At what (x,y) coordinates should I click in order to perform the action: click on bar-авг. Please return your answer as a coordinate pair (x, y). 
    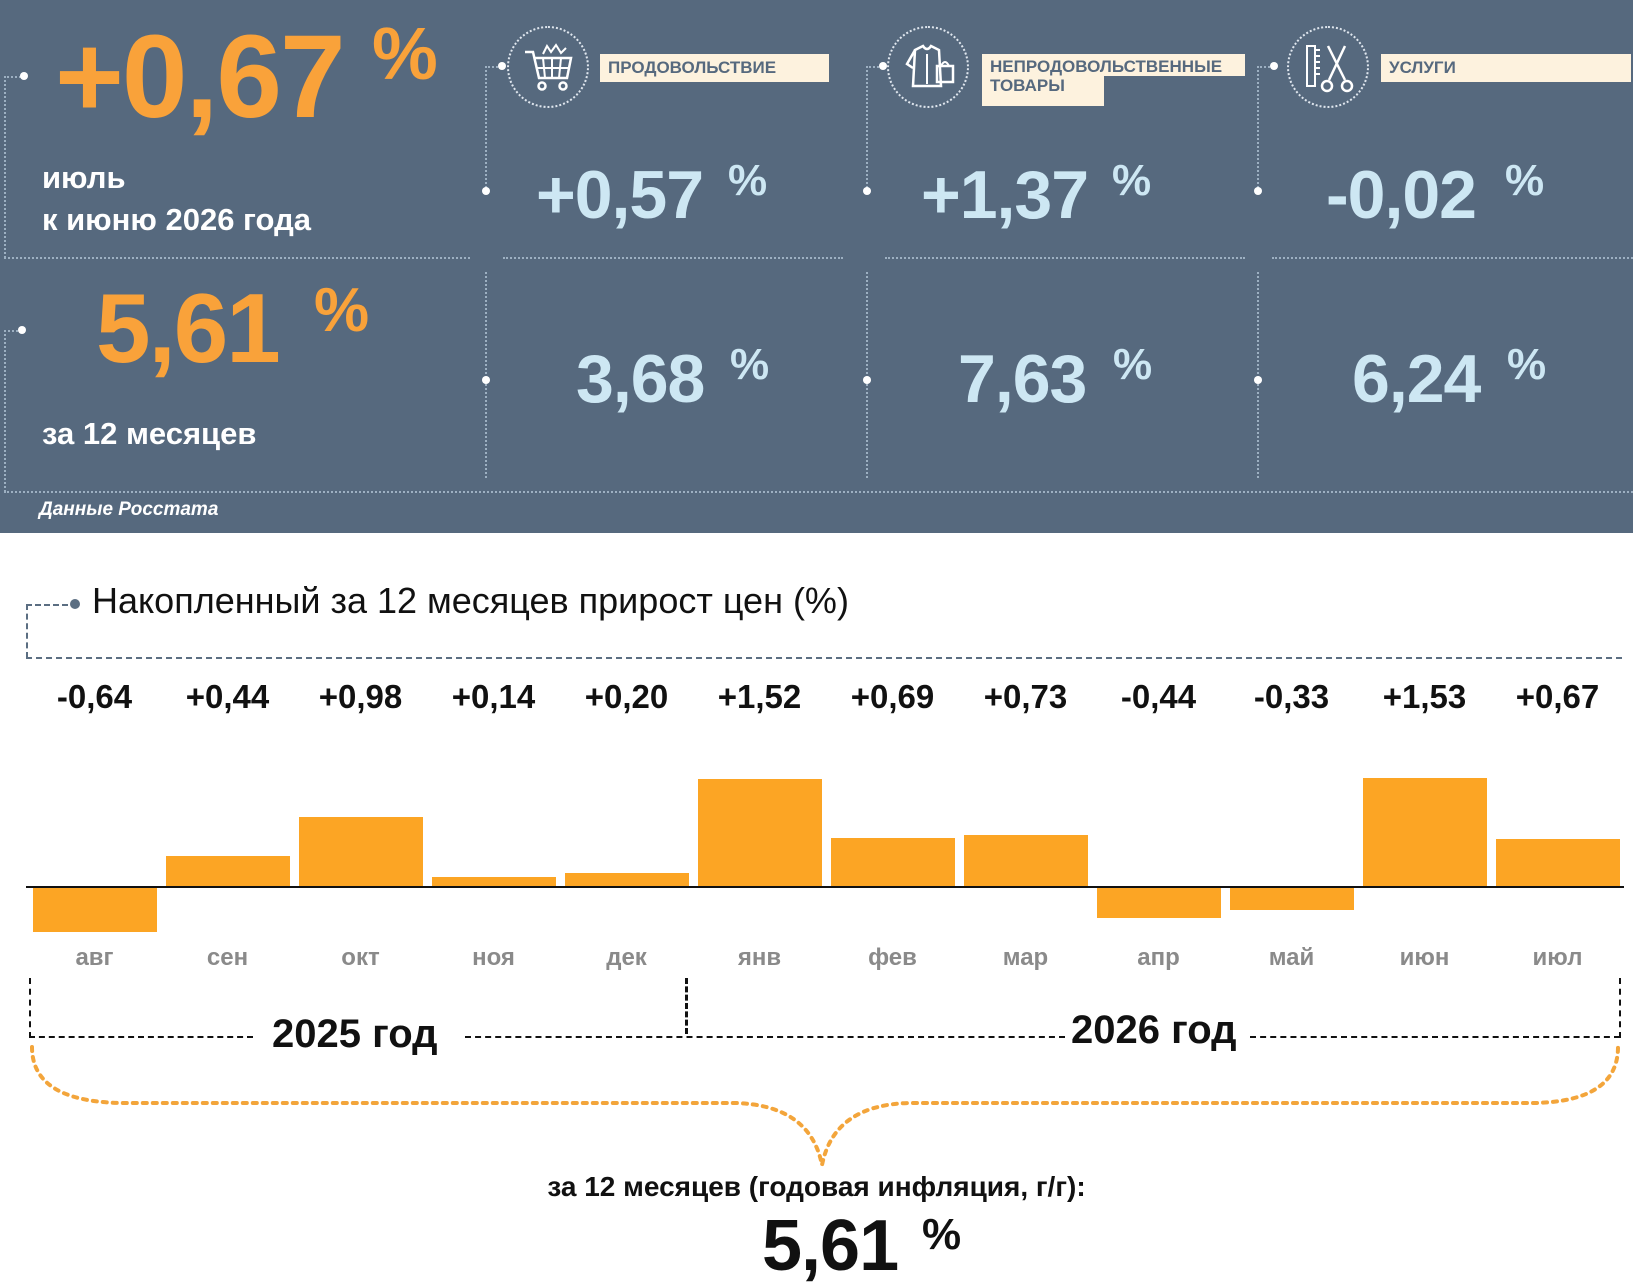
    Looking at the image, I should click on (94, 910).